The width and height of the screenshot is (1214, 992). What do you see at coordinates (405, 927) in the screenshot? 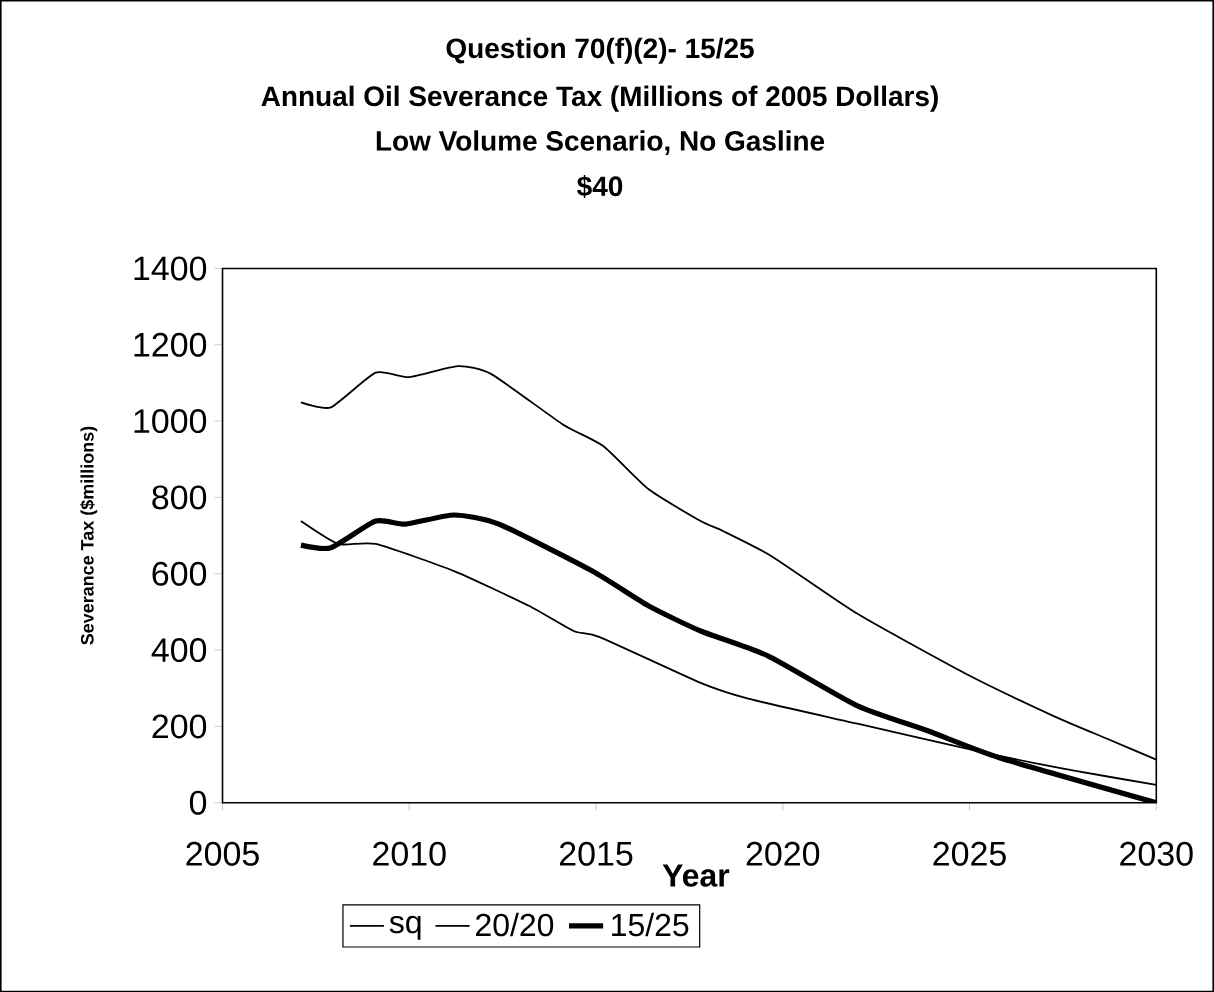
I see `legend-label: sq` at bounding box center [405, 927].